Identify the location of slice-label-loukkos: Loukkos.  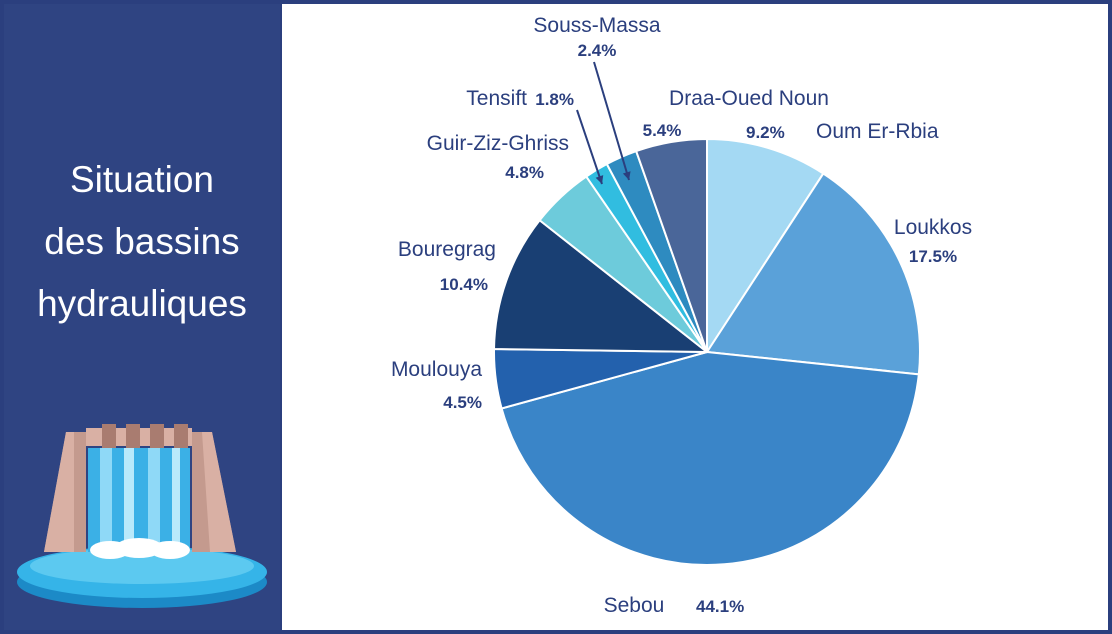
(933, 227).